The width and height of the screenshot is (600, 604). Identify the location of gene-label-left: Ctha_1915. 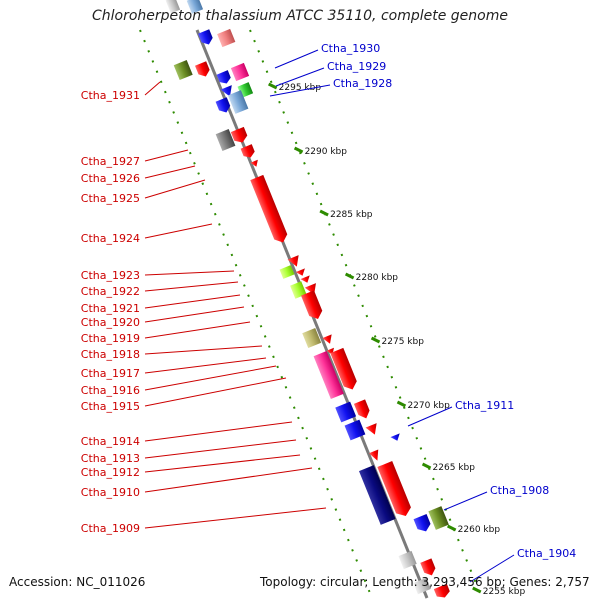
(110, 406).